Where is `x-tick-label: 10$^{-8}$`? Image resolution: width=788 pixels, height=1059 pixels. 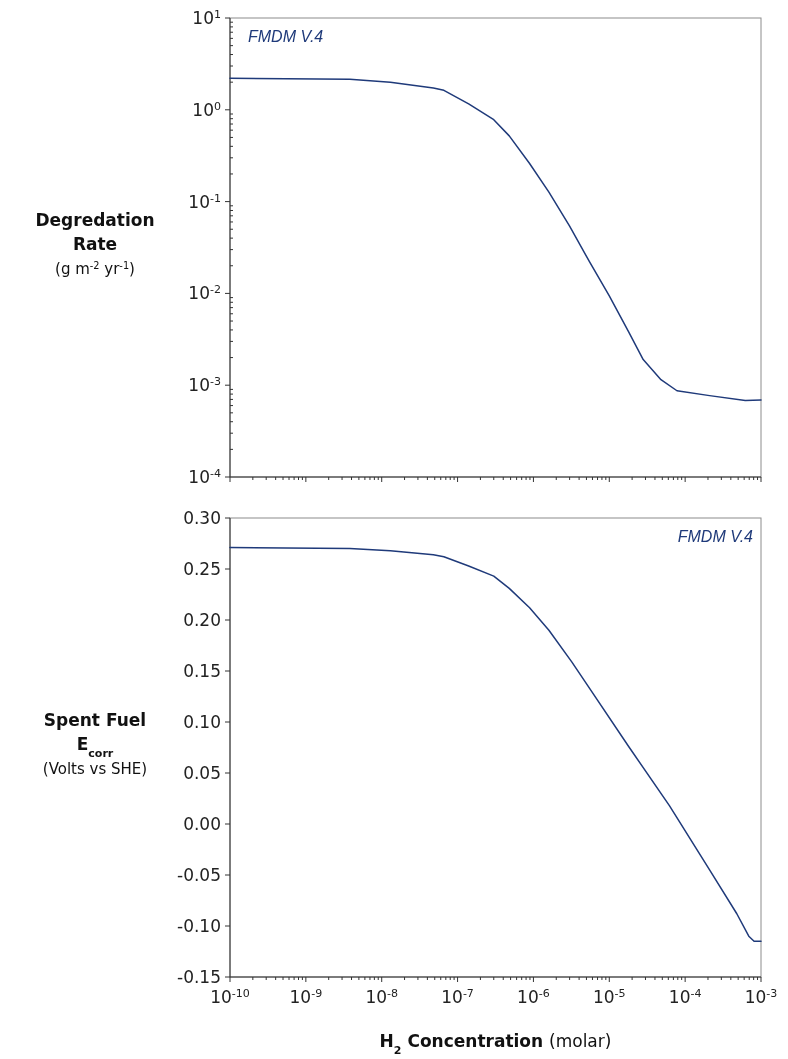
x-tick-label: 10$^{-8}$ is located at coordinates (382, 996).